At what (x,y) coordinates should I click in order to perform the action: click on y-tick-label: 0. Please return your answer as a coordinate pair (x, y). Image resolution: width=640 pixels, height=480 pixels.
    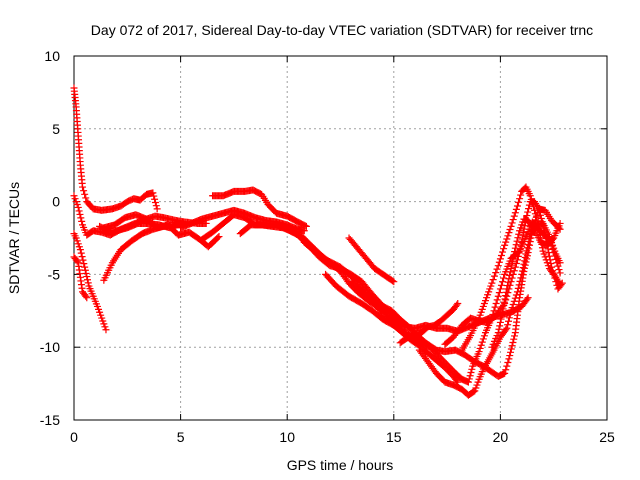
    Looking at the image, I should click on (56, 202).